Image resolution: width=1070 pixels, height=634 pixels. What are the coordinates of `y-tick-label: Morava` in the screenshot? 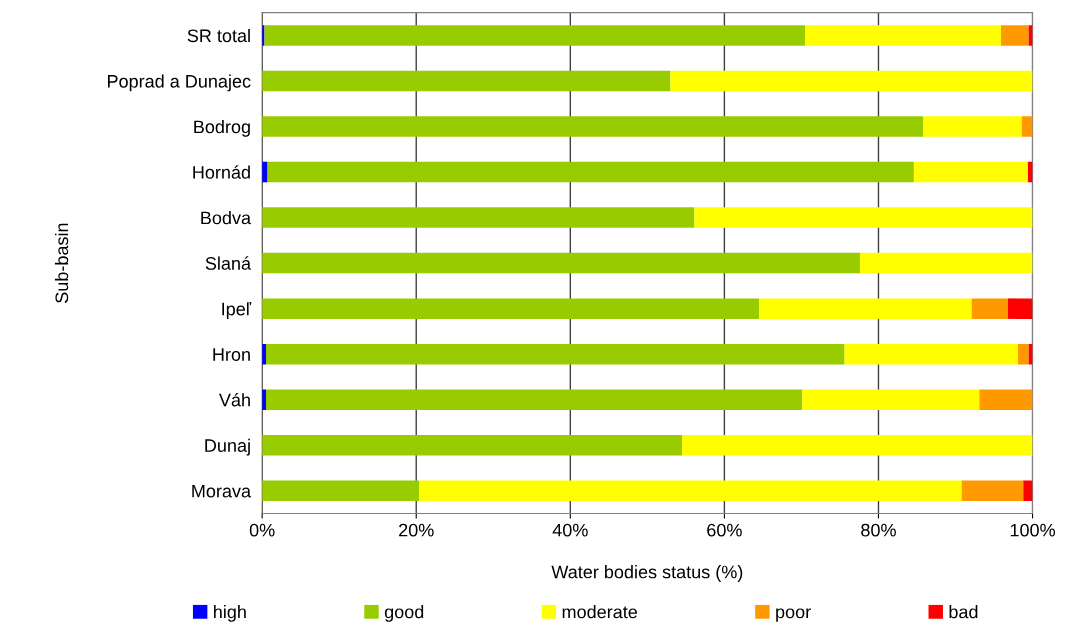 It's located at (222, 491).